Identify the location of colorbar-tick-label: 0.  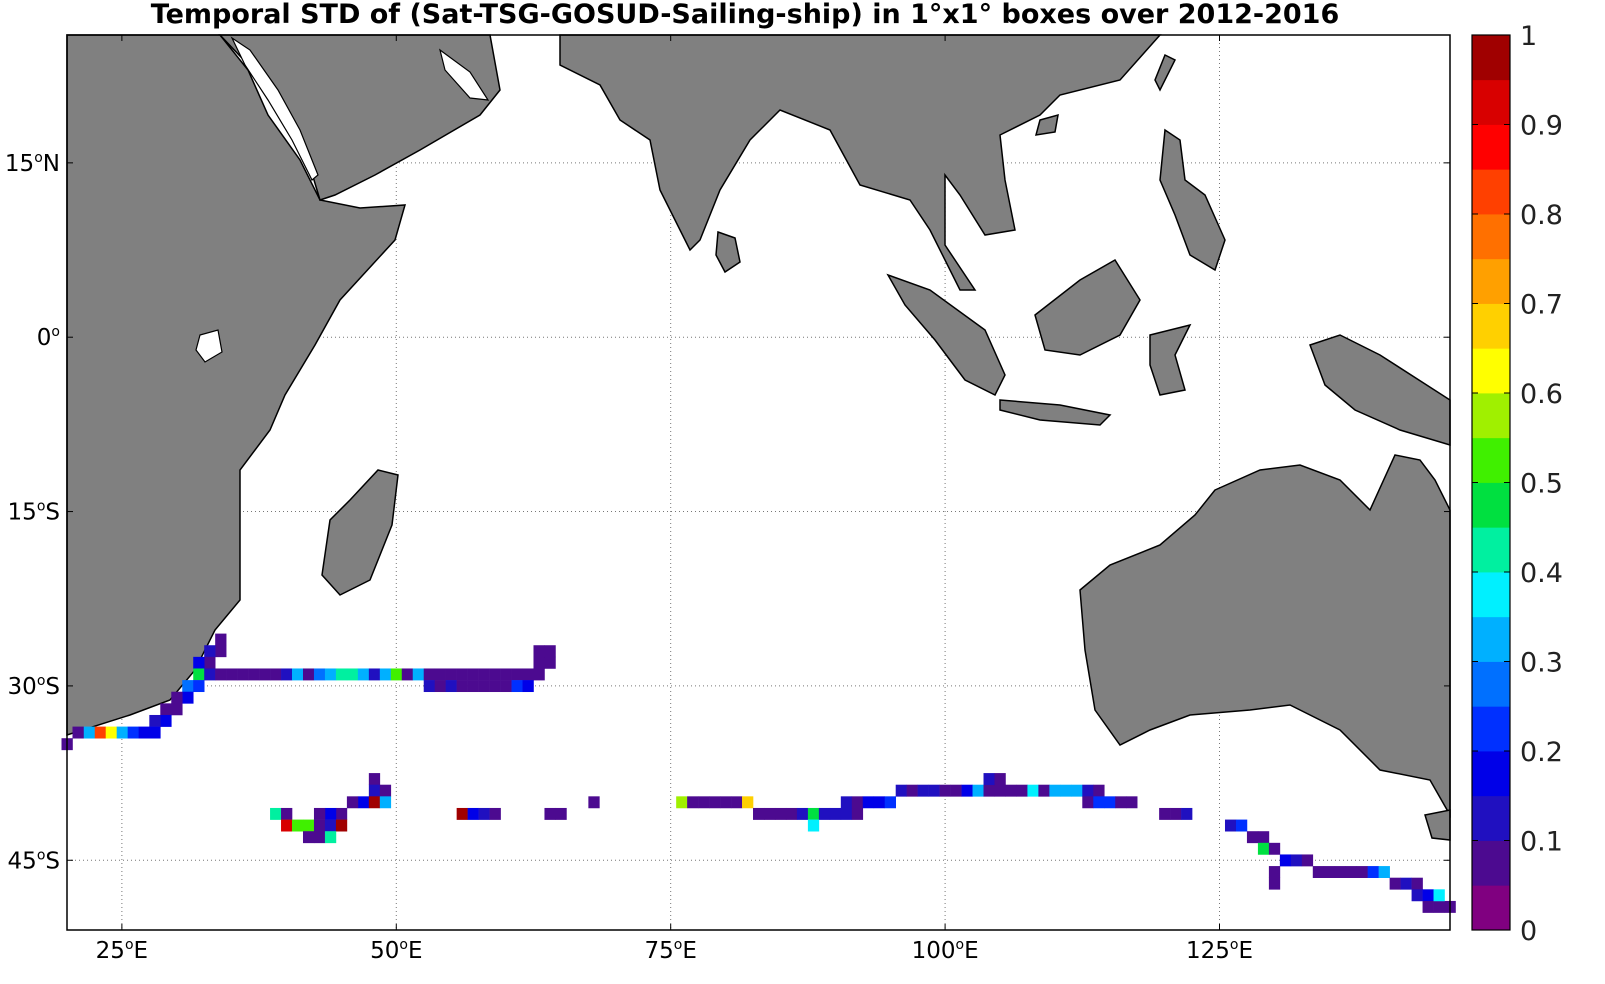
(1528, 931).